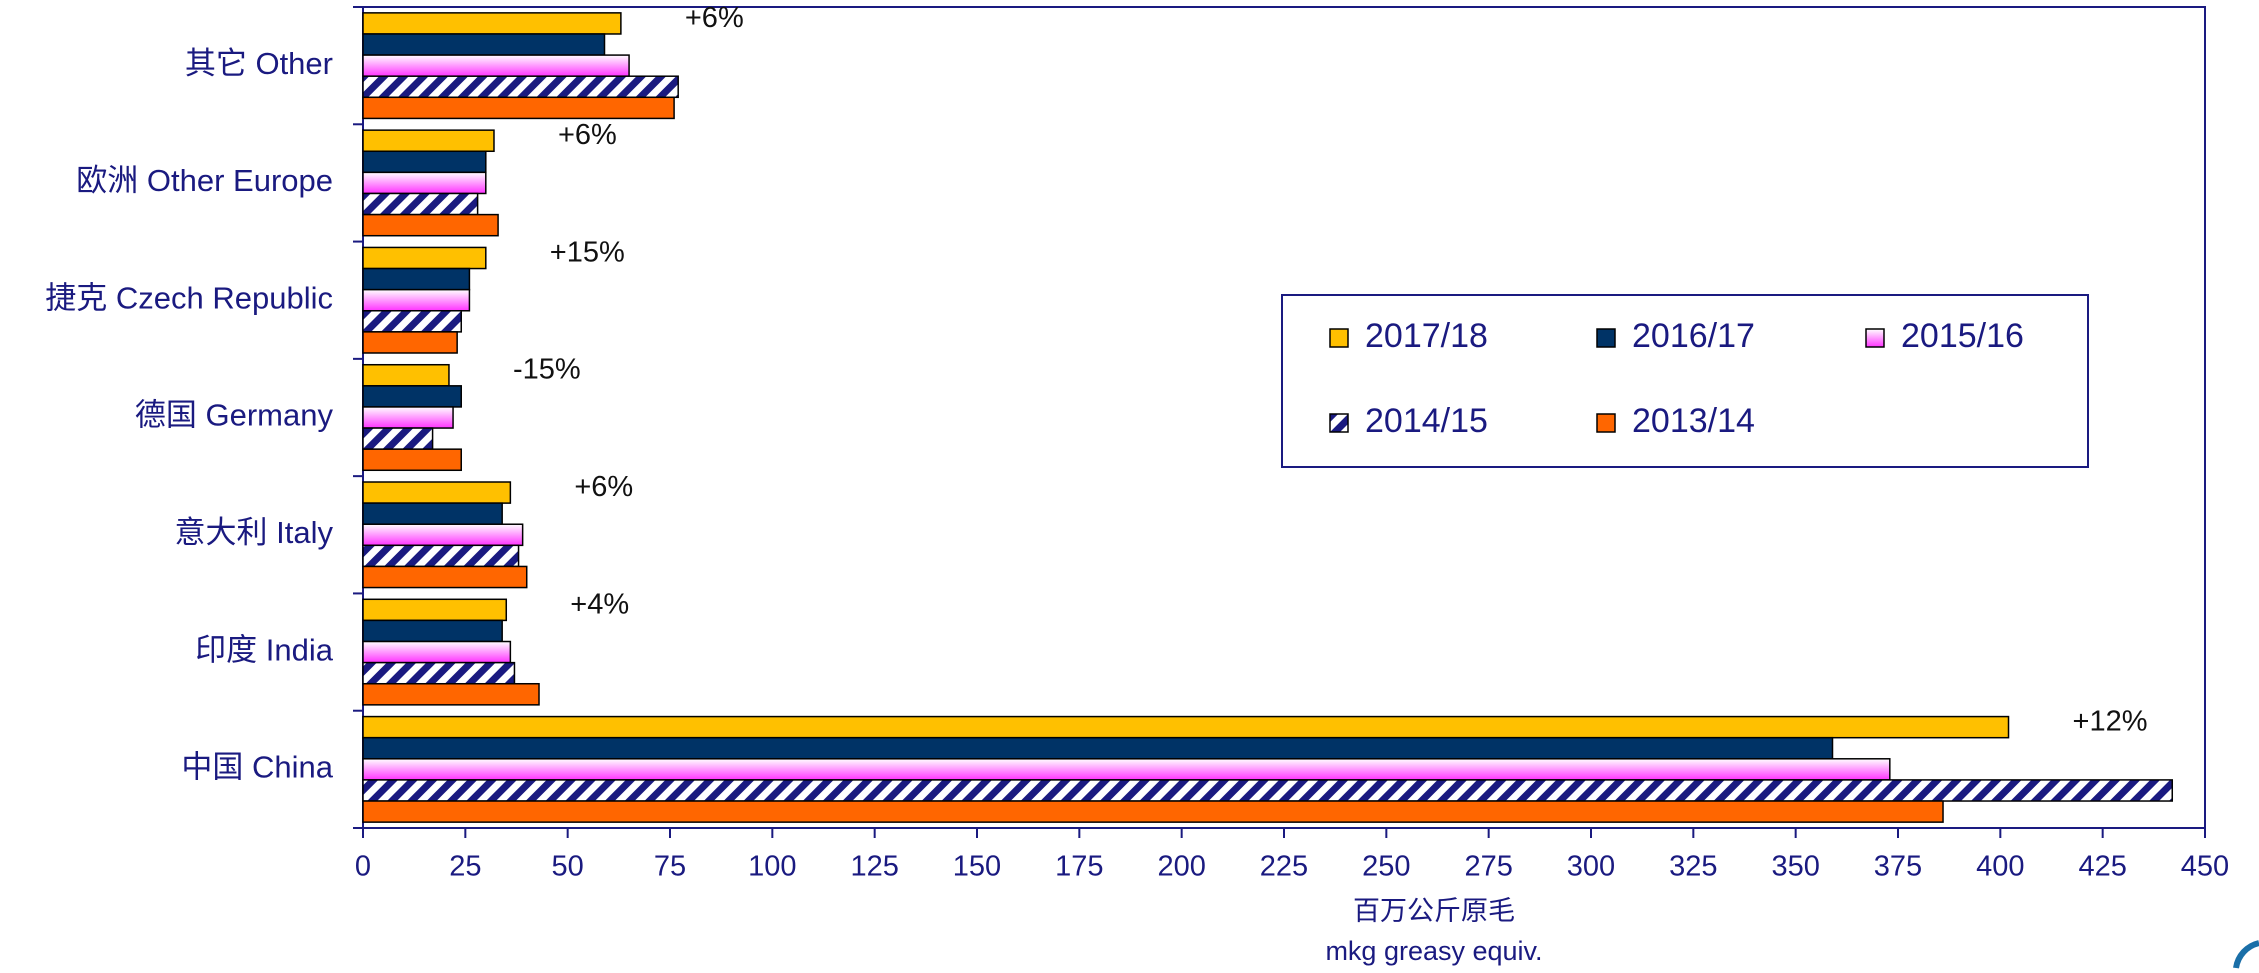 Image resolution: width=2259 pixels, height=973 pixels. What do you see at coordinates (599, 604) in the screenshot?
I see `annotation: +4%` at bounding box center [599, 604].